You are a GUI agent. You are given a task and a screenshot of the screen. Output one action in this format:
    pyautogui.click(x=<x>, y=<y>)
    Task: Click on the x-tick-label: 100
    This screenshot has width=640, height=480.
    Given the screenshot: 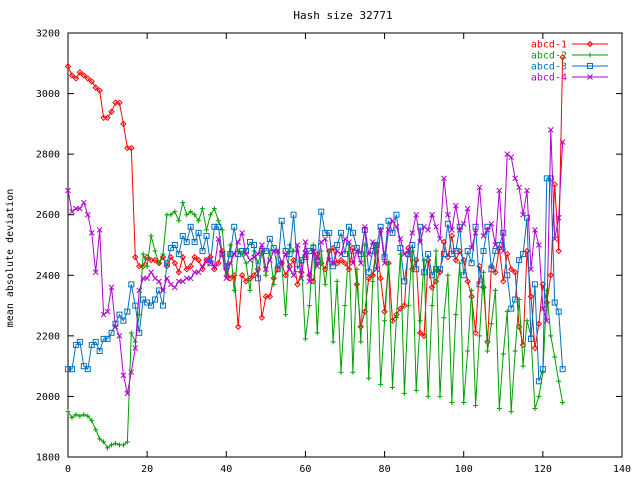 What is the action you would take?
    pyautogui.click(x=464, y=469)
    